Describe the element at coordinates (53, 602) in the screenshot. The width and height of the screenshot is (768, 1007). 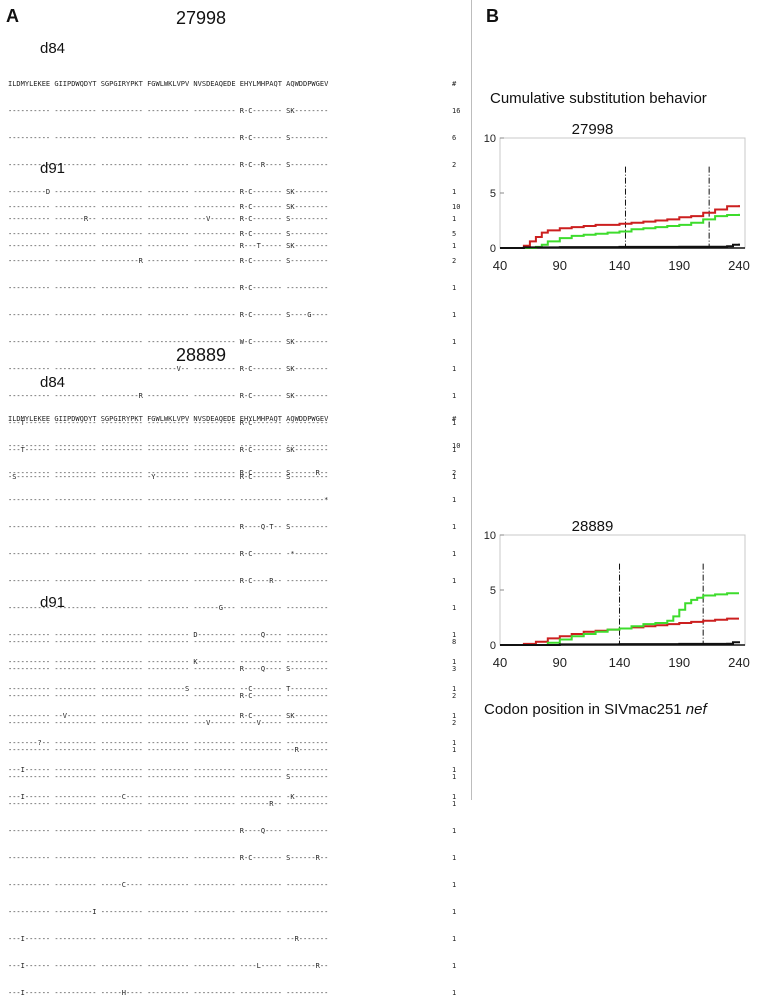
I see `day-label-28889-d91: d91` at that location.